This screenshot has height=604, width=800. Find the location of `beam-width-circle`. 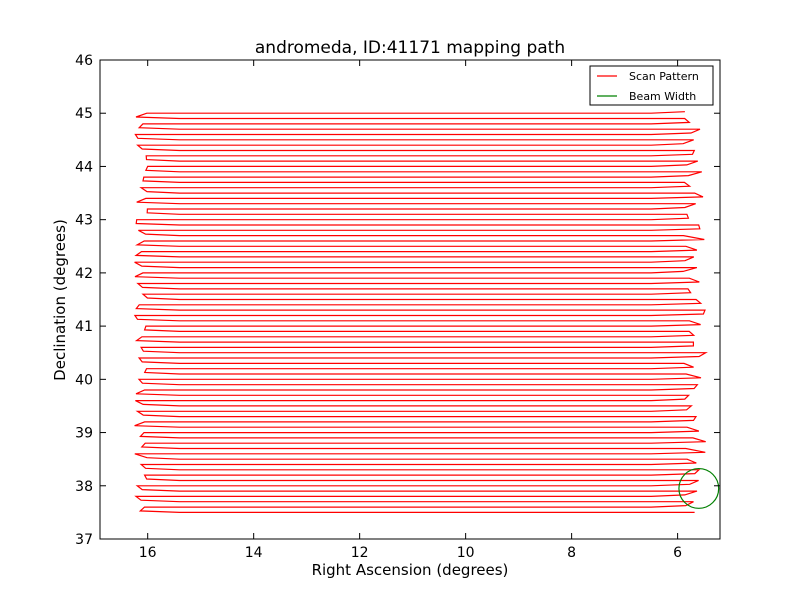

beam-width-circle is located at coordinates (699, 488).